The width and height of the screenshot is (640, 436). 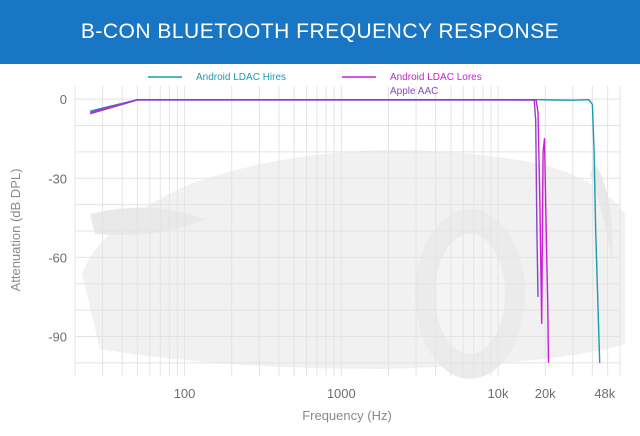 What do you see at coordinates (414, 91) in the screenshot?
I see `legend-label-3: Apple AAC` at bounding box center [414, 91].